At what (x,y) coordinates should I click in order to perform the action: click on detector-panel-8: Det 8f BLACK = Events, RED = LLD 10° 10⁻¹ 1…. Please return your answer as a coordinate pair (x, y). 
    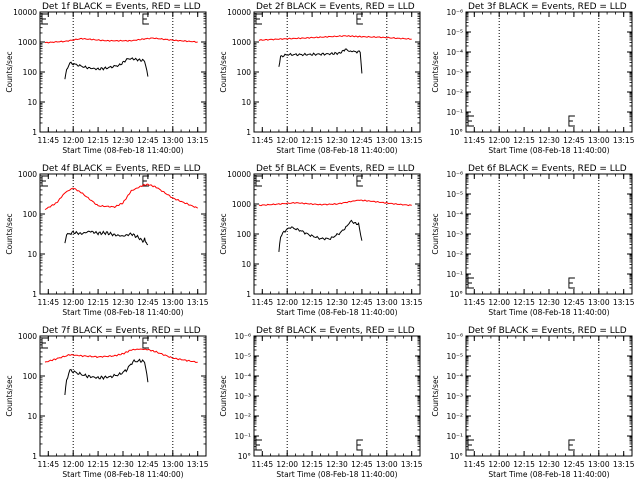
    Looking at the image, I should click on (321, 402).